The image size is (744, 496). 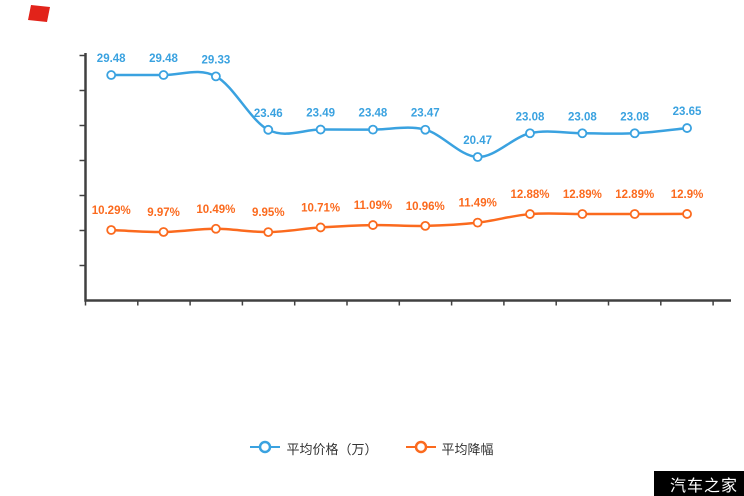 I want to click on legend-item-discount: 平均降幅, so click(x=449, y=449).